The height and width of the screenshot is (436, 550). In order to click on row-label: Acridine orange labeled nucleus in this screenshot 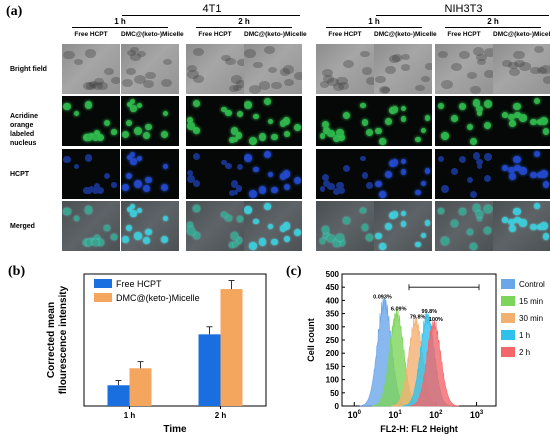, I will do `click(36, 130)`.